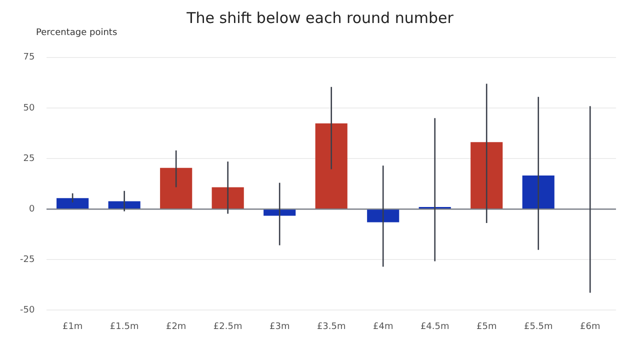  What do you see at coordinates (31, 209) in the screenshot?
I see `y-tick-label: 0` at bounding box center [31, 209].